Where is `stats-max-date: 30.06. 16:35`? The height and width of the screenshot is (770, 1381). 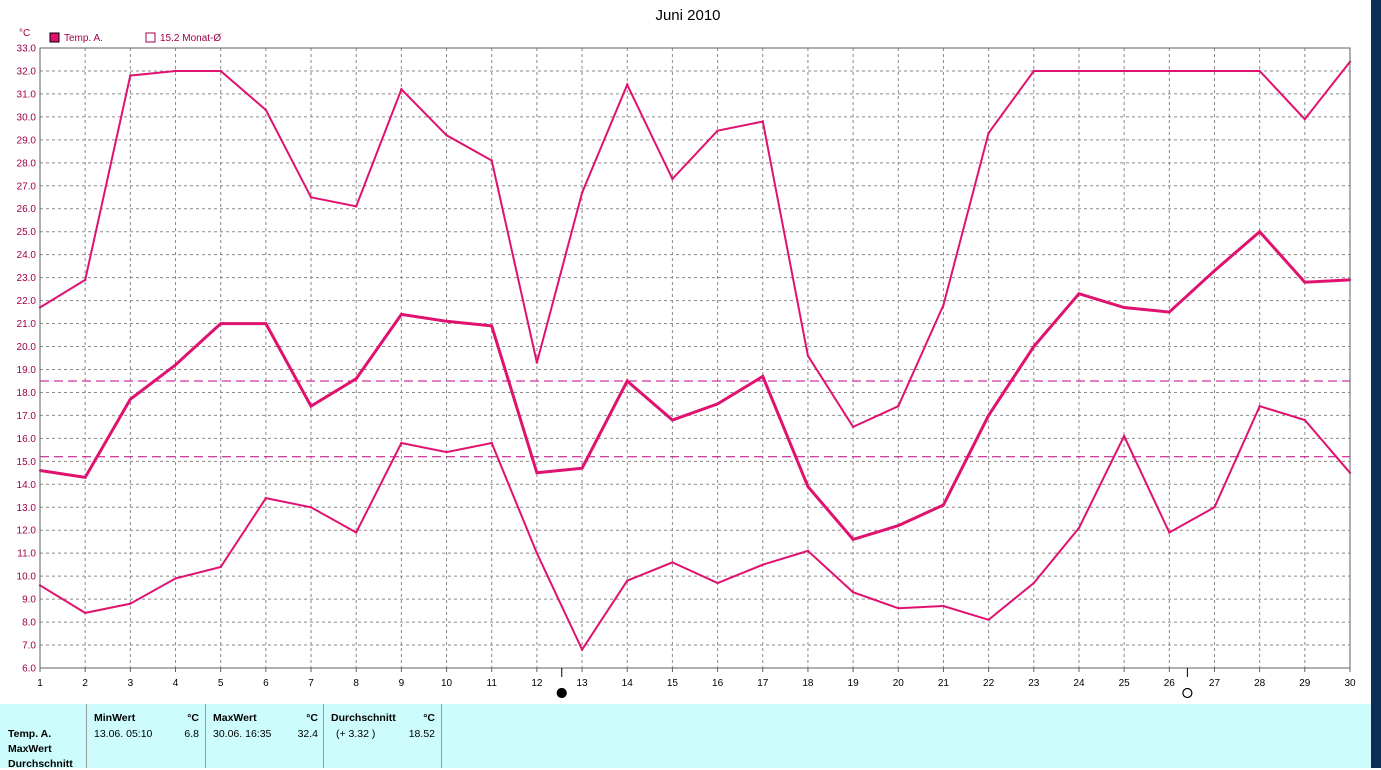 stats-max-date: 30.06. 16:35 is located at coordinates (242, 734).